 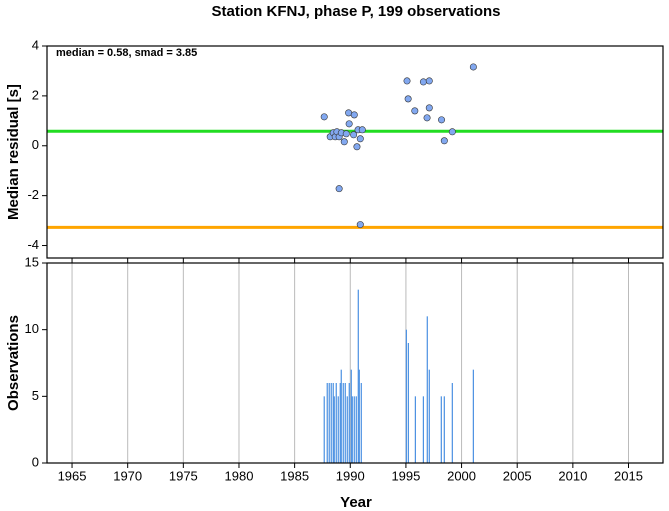 I want to click on x-axis-label: Year, so click(x=356, y=502).